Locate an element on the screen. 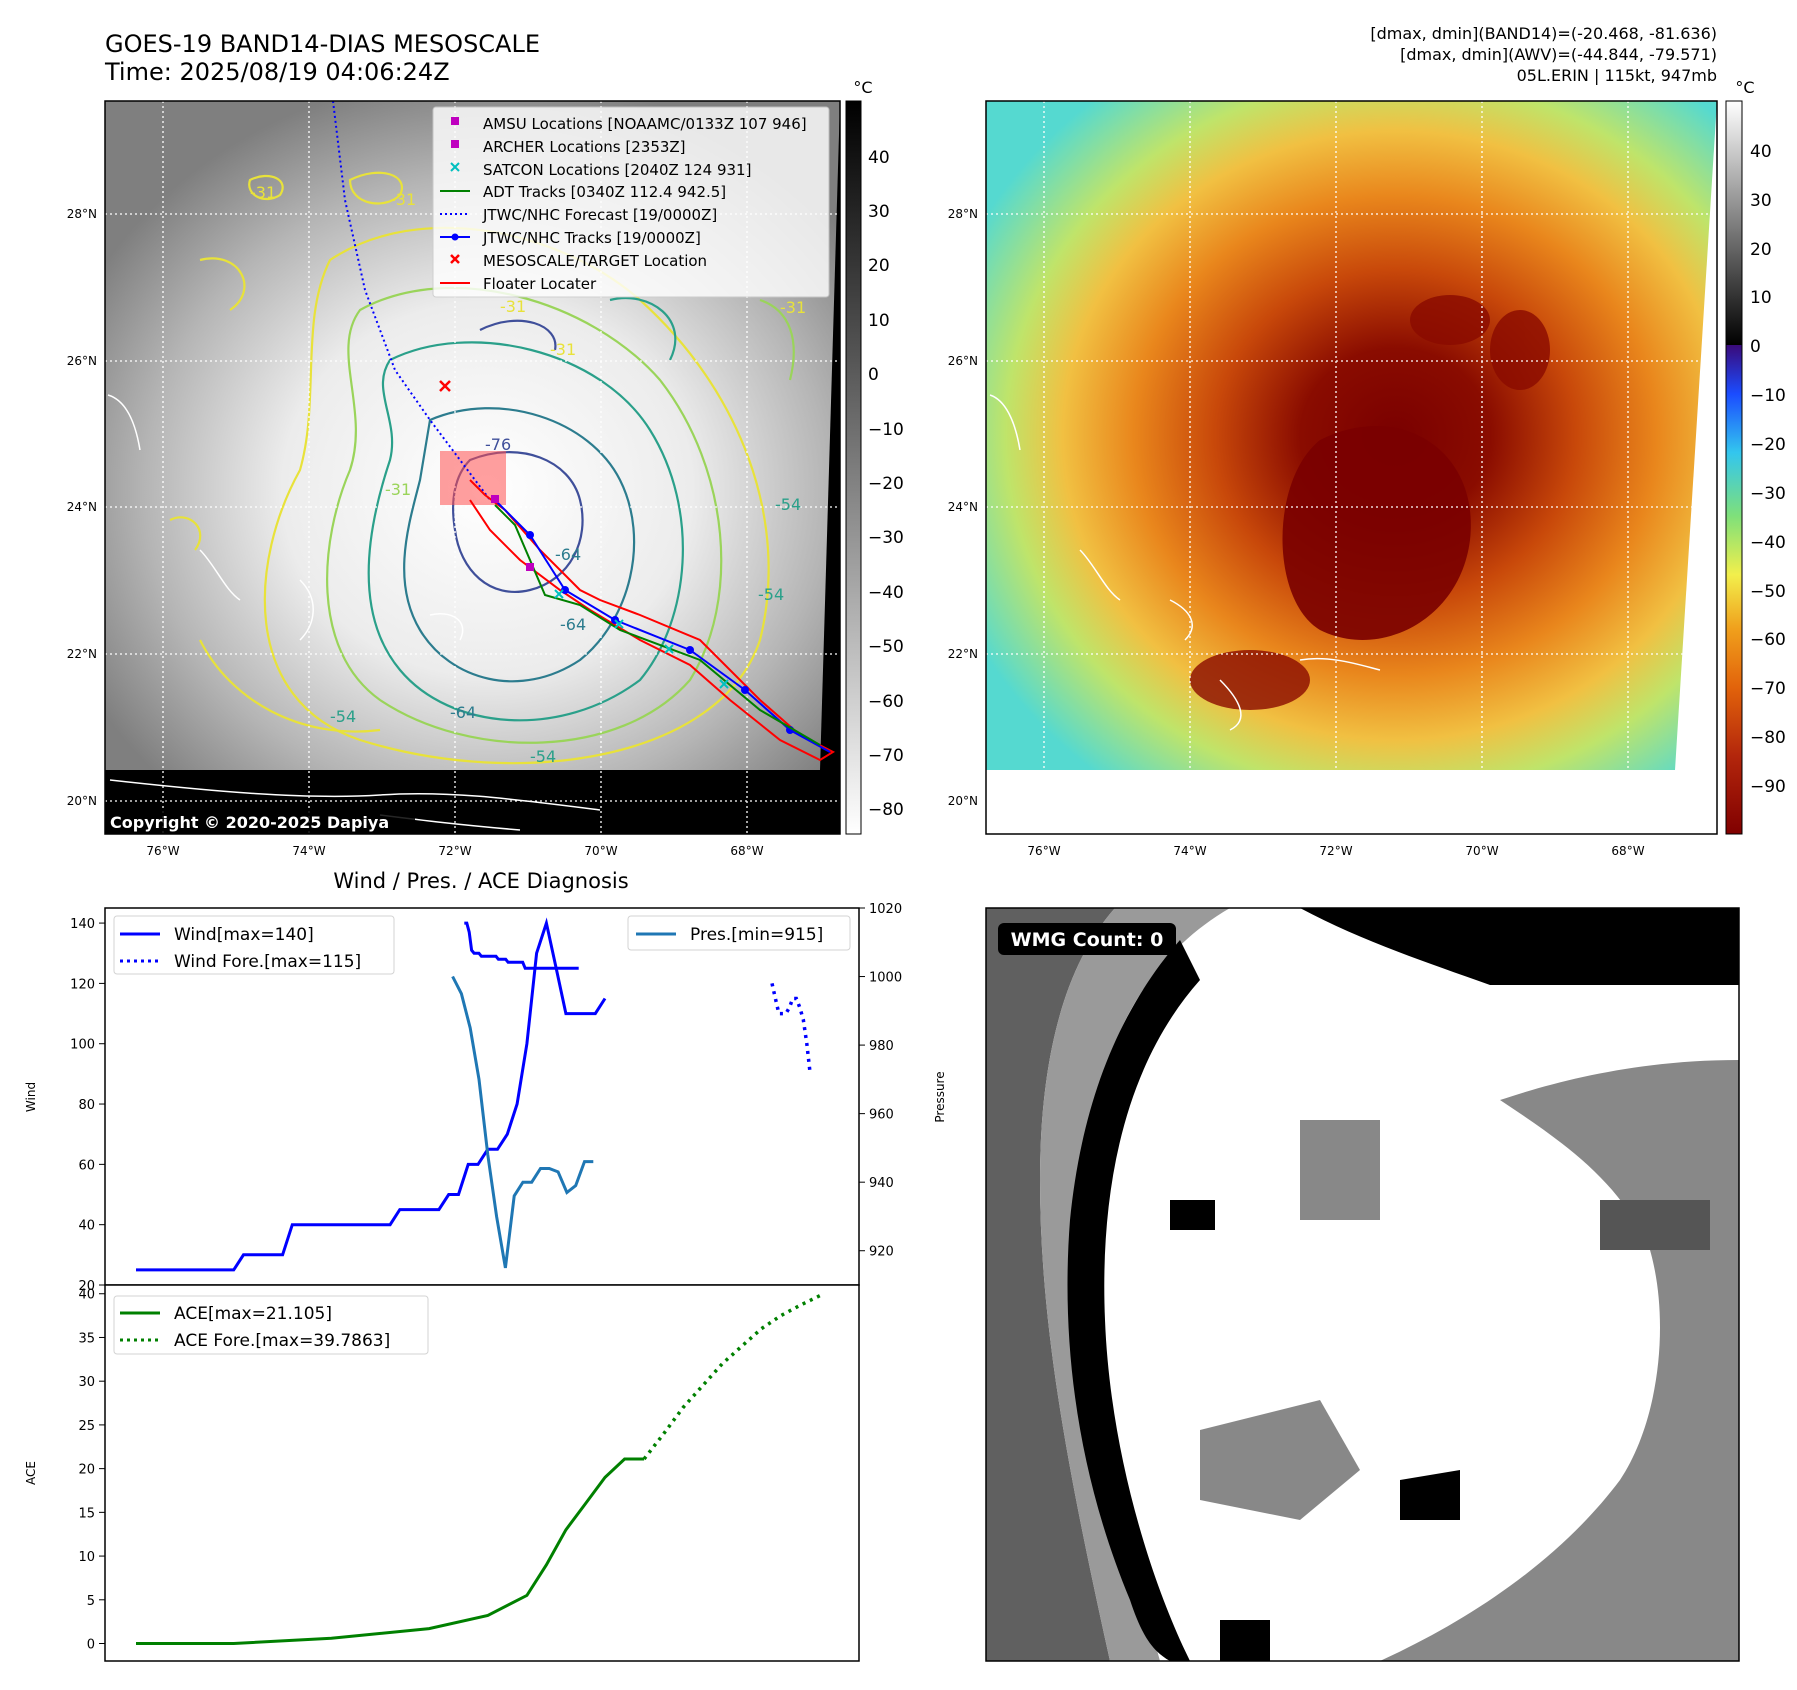 Image resolution: width=1797 pixels, height=1690 pixels. wv-cbar-tick: −50 is located at coordinates (1768, 592).